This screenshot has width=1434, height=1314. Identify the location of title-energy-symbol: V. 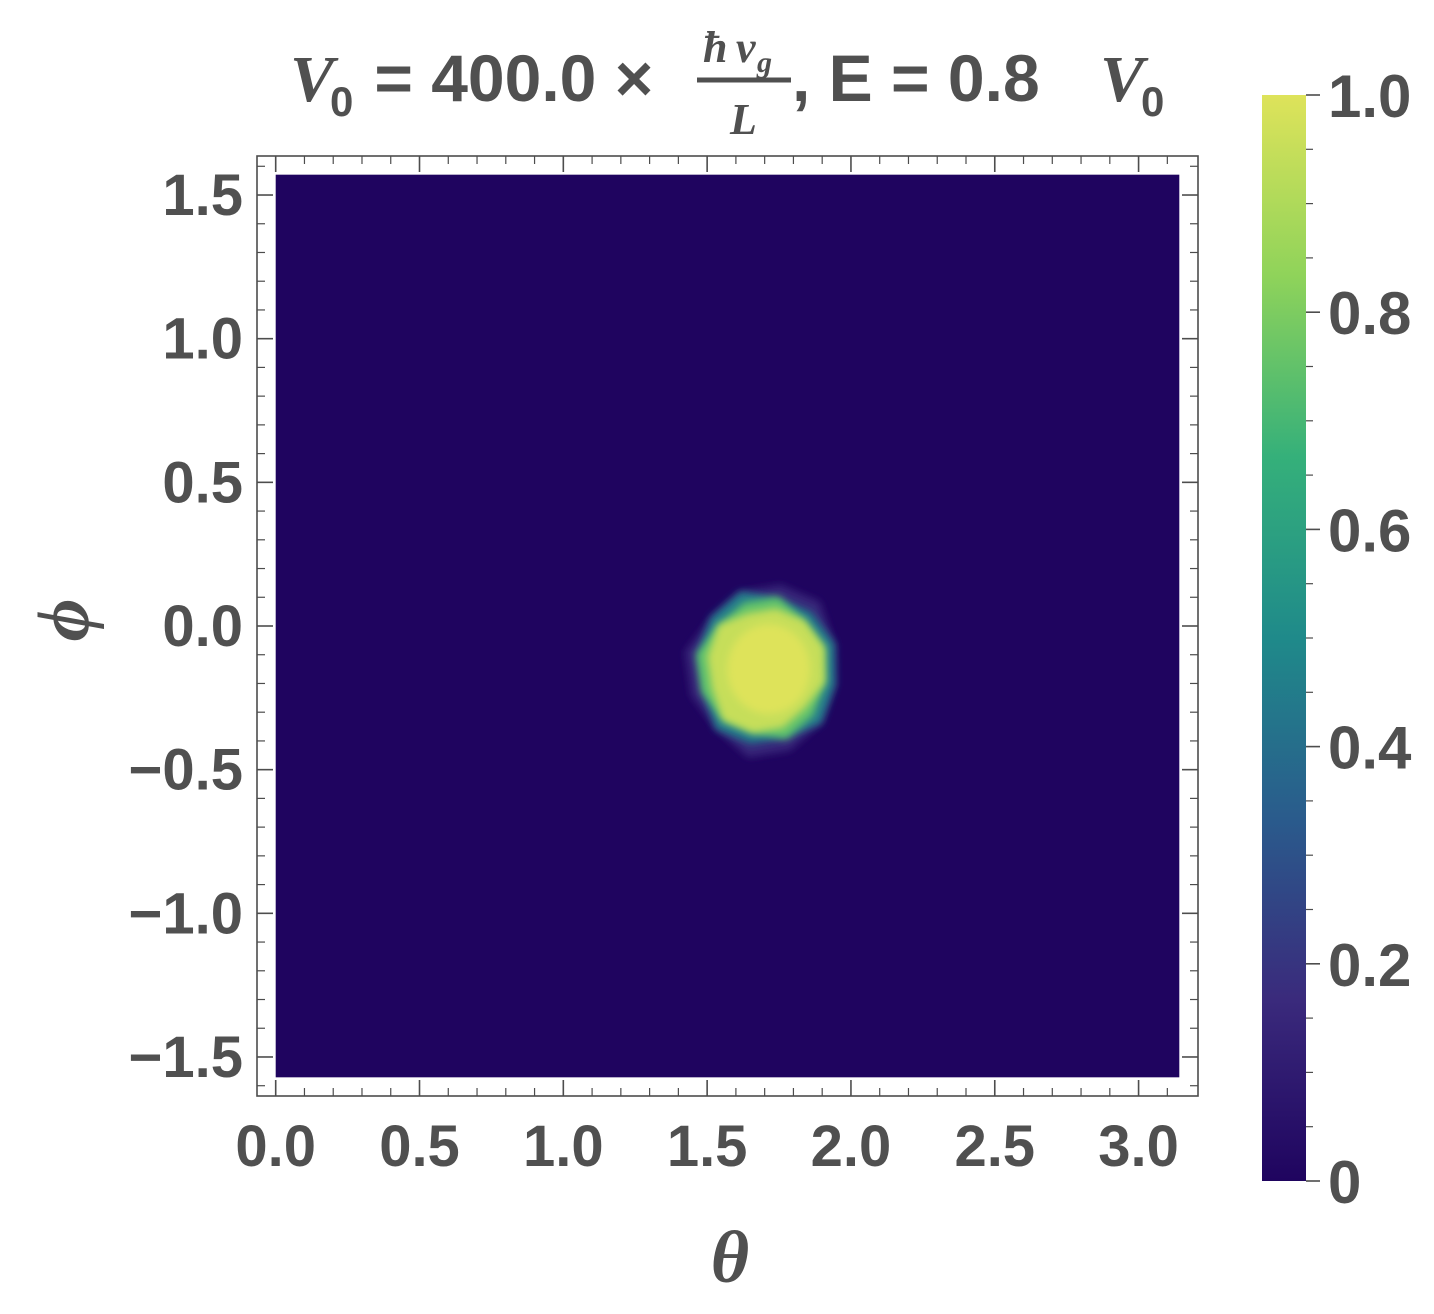
(1124, 79).